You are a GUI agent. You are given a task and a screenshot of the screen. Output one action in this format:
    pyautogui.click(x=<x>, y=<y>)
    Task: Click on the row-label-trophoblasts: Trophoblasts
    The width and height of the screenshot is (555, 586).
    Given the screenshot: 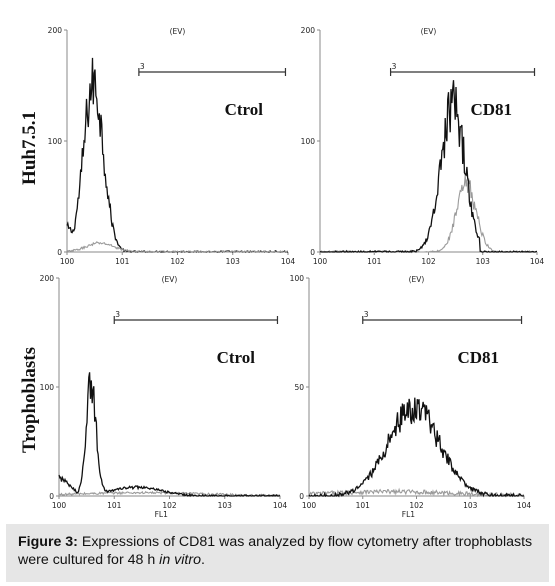 What is the action you would take?
    pyautogui.click(x=29, y=400)
    